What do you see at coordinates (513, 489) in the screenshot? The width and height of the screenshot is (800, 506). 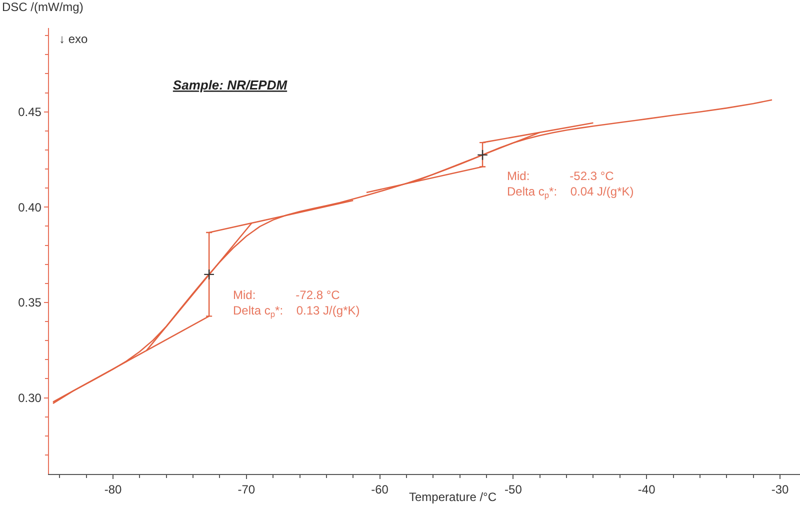 I see `x-tick-label: -50` at bounding box center [513, 489].